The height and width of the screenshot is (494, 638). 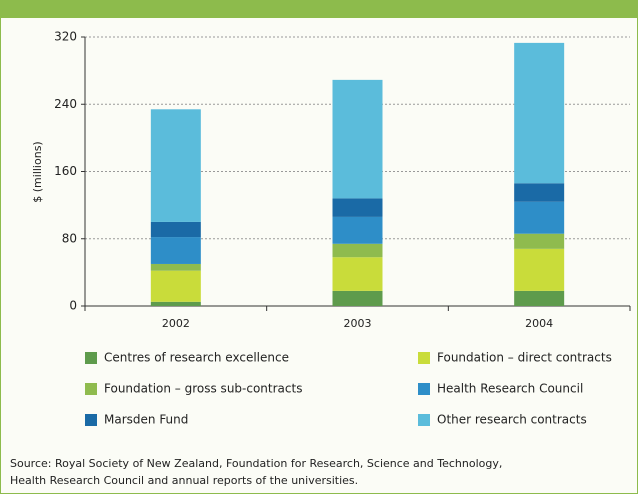 What do you see at coordinates (512, 420) in the screenshot?
I see `legend-label: Other research contracts` at bounding box center [512, 420].